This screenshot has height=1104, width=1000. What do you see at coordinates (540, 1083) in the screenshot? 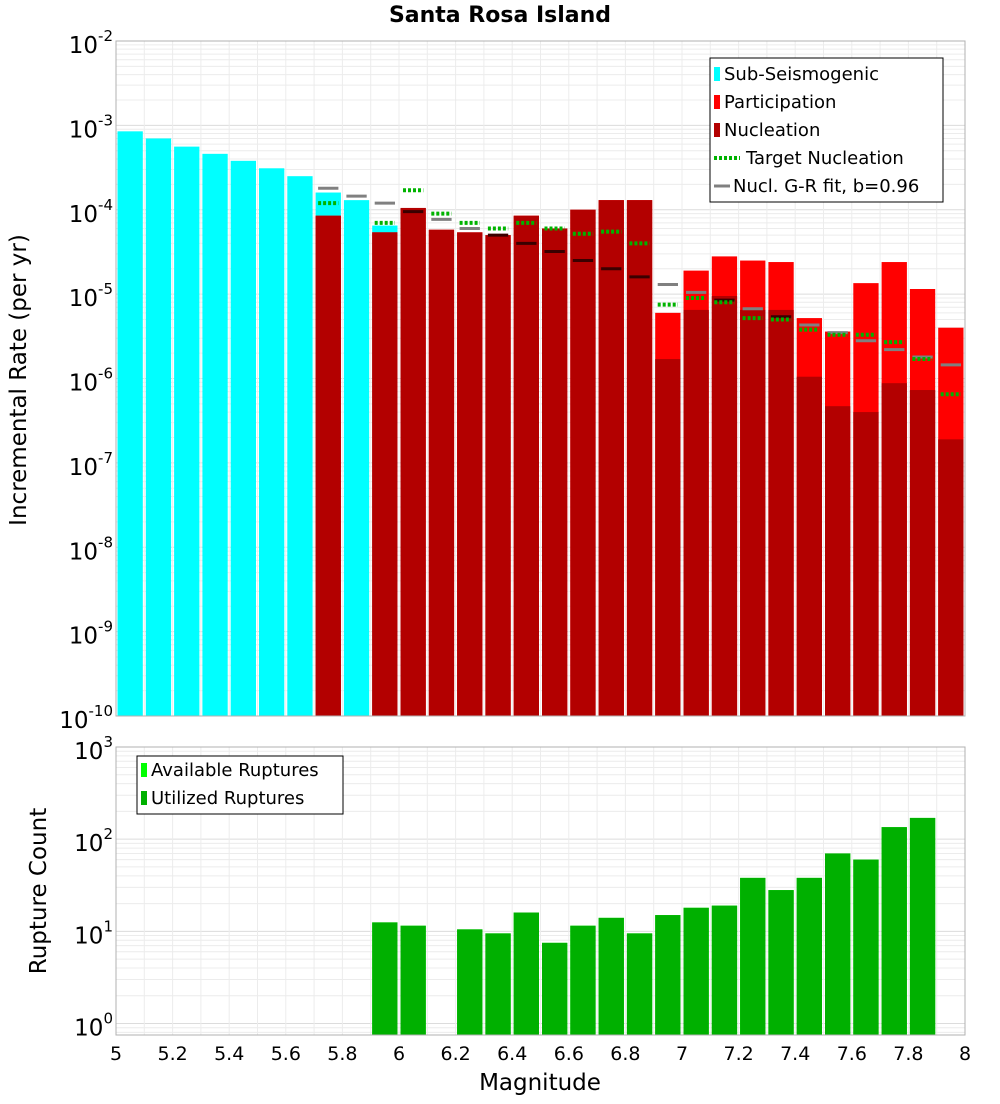
I see `x-axis-label: Magnitude` at bounding box center [540, 1083].